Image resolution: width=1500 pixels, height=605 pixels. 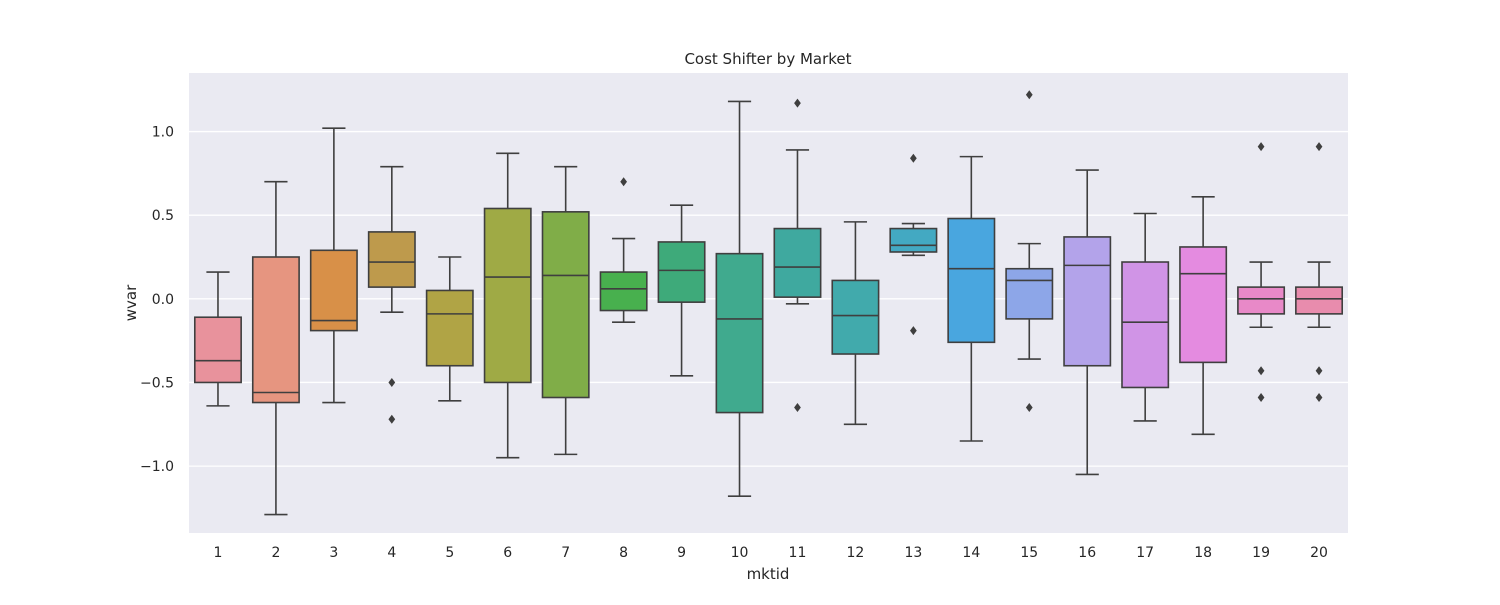 I want to click on x-tick-label: 20, so click(x=1319, y=553).